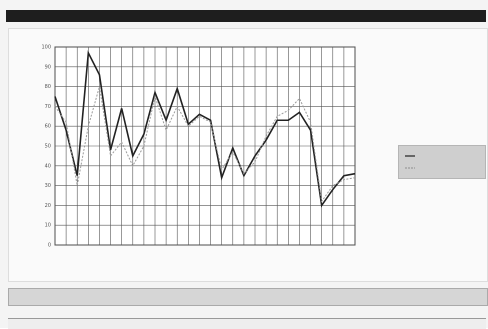 This screenshot has height=329, width=488. I want to click on legend, so click(442, 162).